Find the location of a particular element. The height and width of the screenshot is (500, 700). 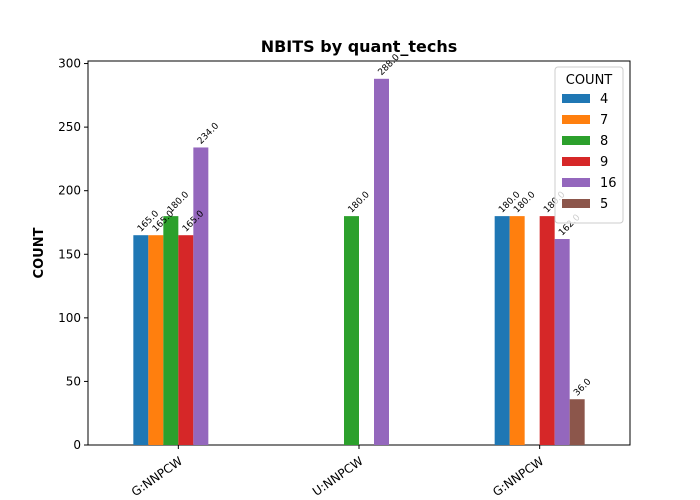

chart-title: NBITS by quant_techs is located at coordinates (359, 46).